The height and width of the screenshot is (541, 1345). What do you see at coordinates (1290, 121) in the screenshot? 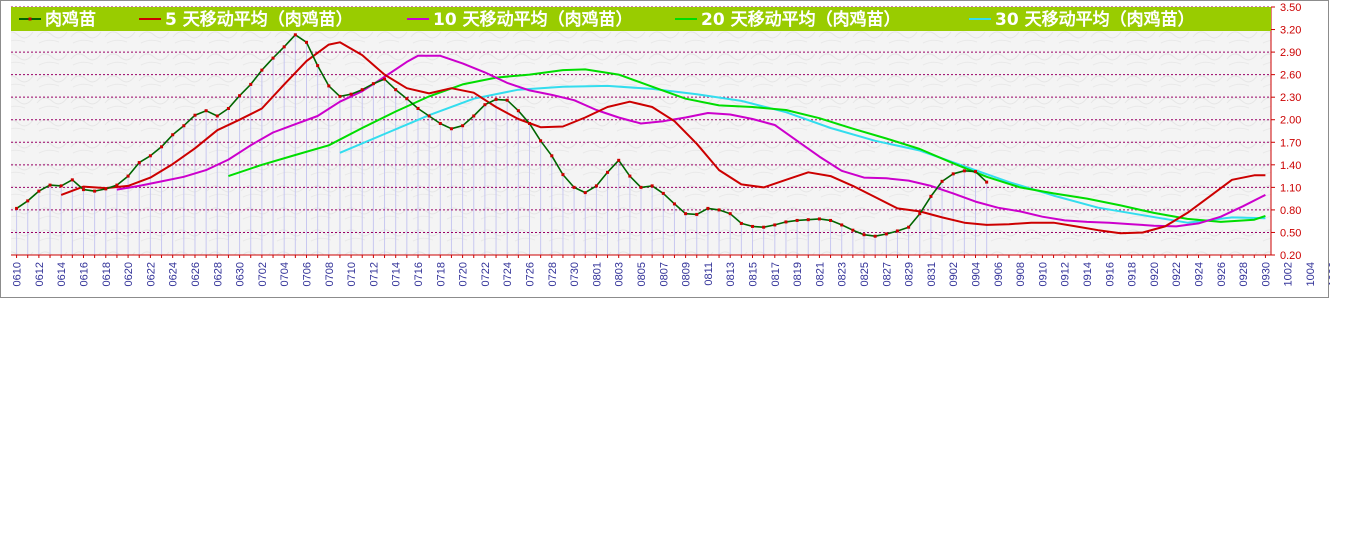
I see `y-tick-label: 2.00` at bounding box center [1290, 121].